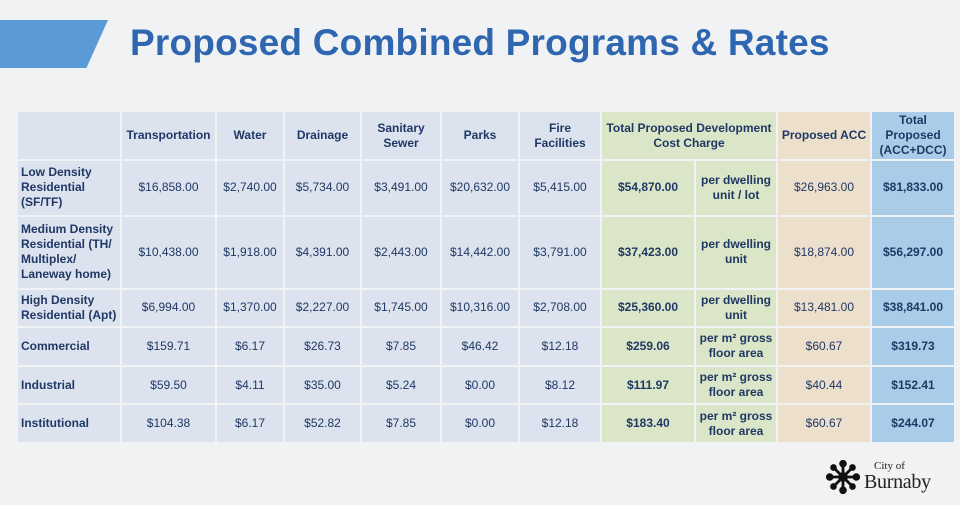 Image resolution: width=960 pixels, height=505 pixels. I want to click on drainage-cell: $26.73, so click(322, 346).